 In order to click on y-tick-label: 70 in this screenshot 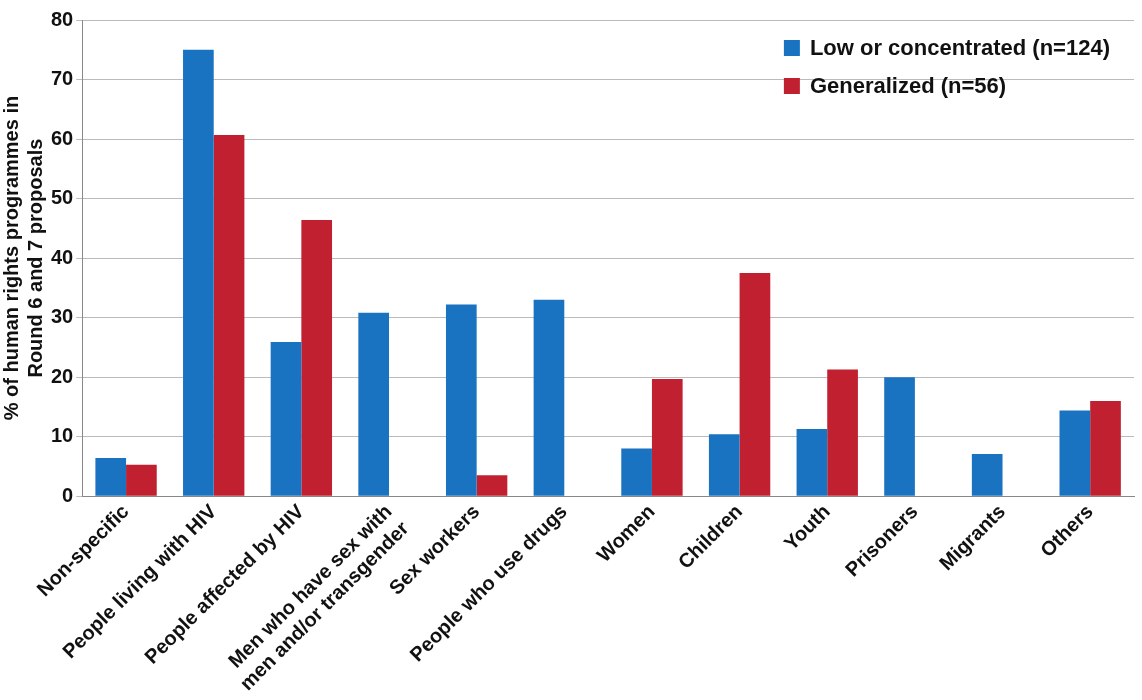, I will do `click(62, 78)`.